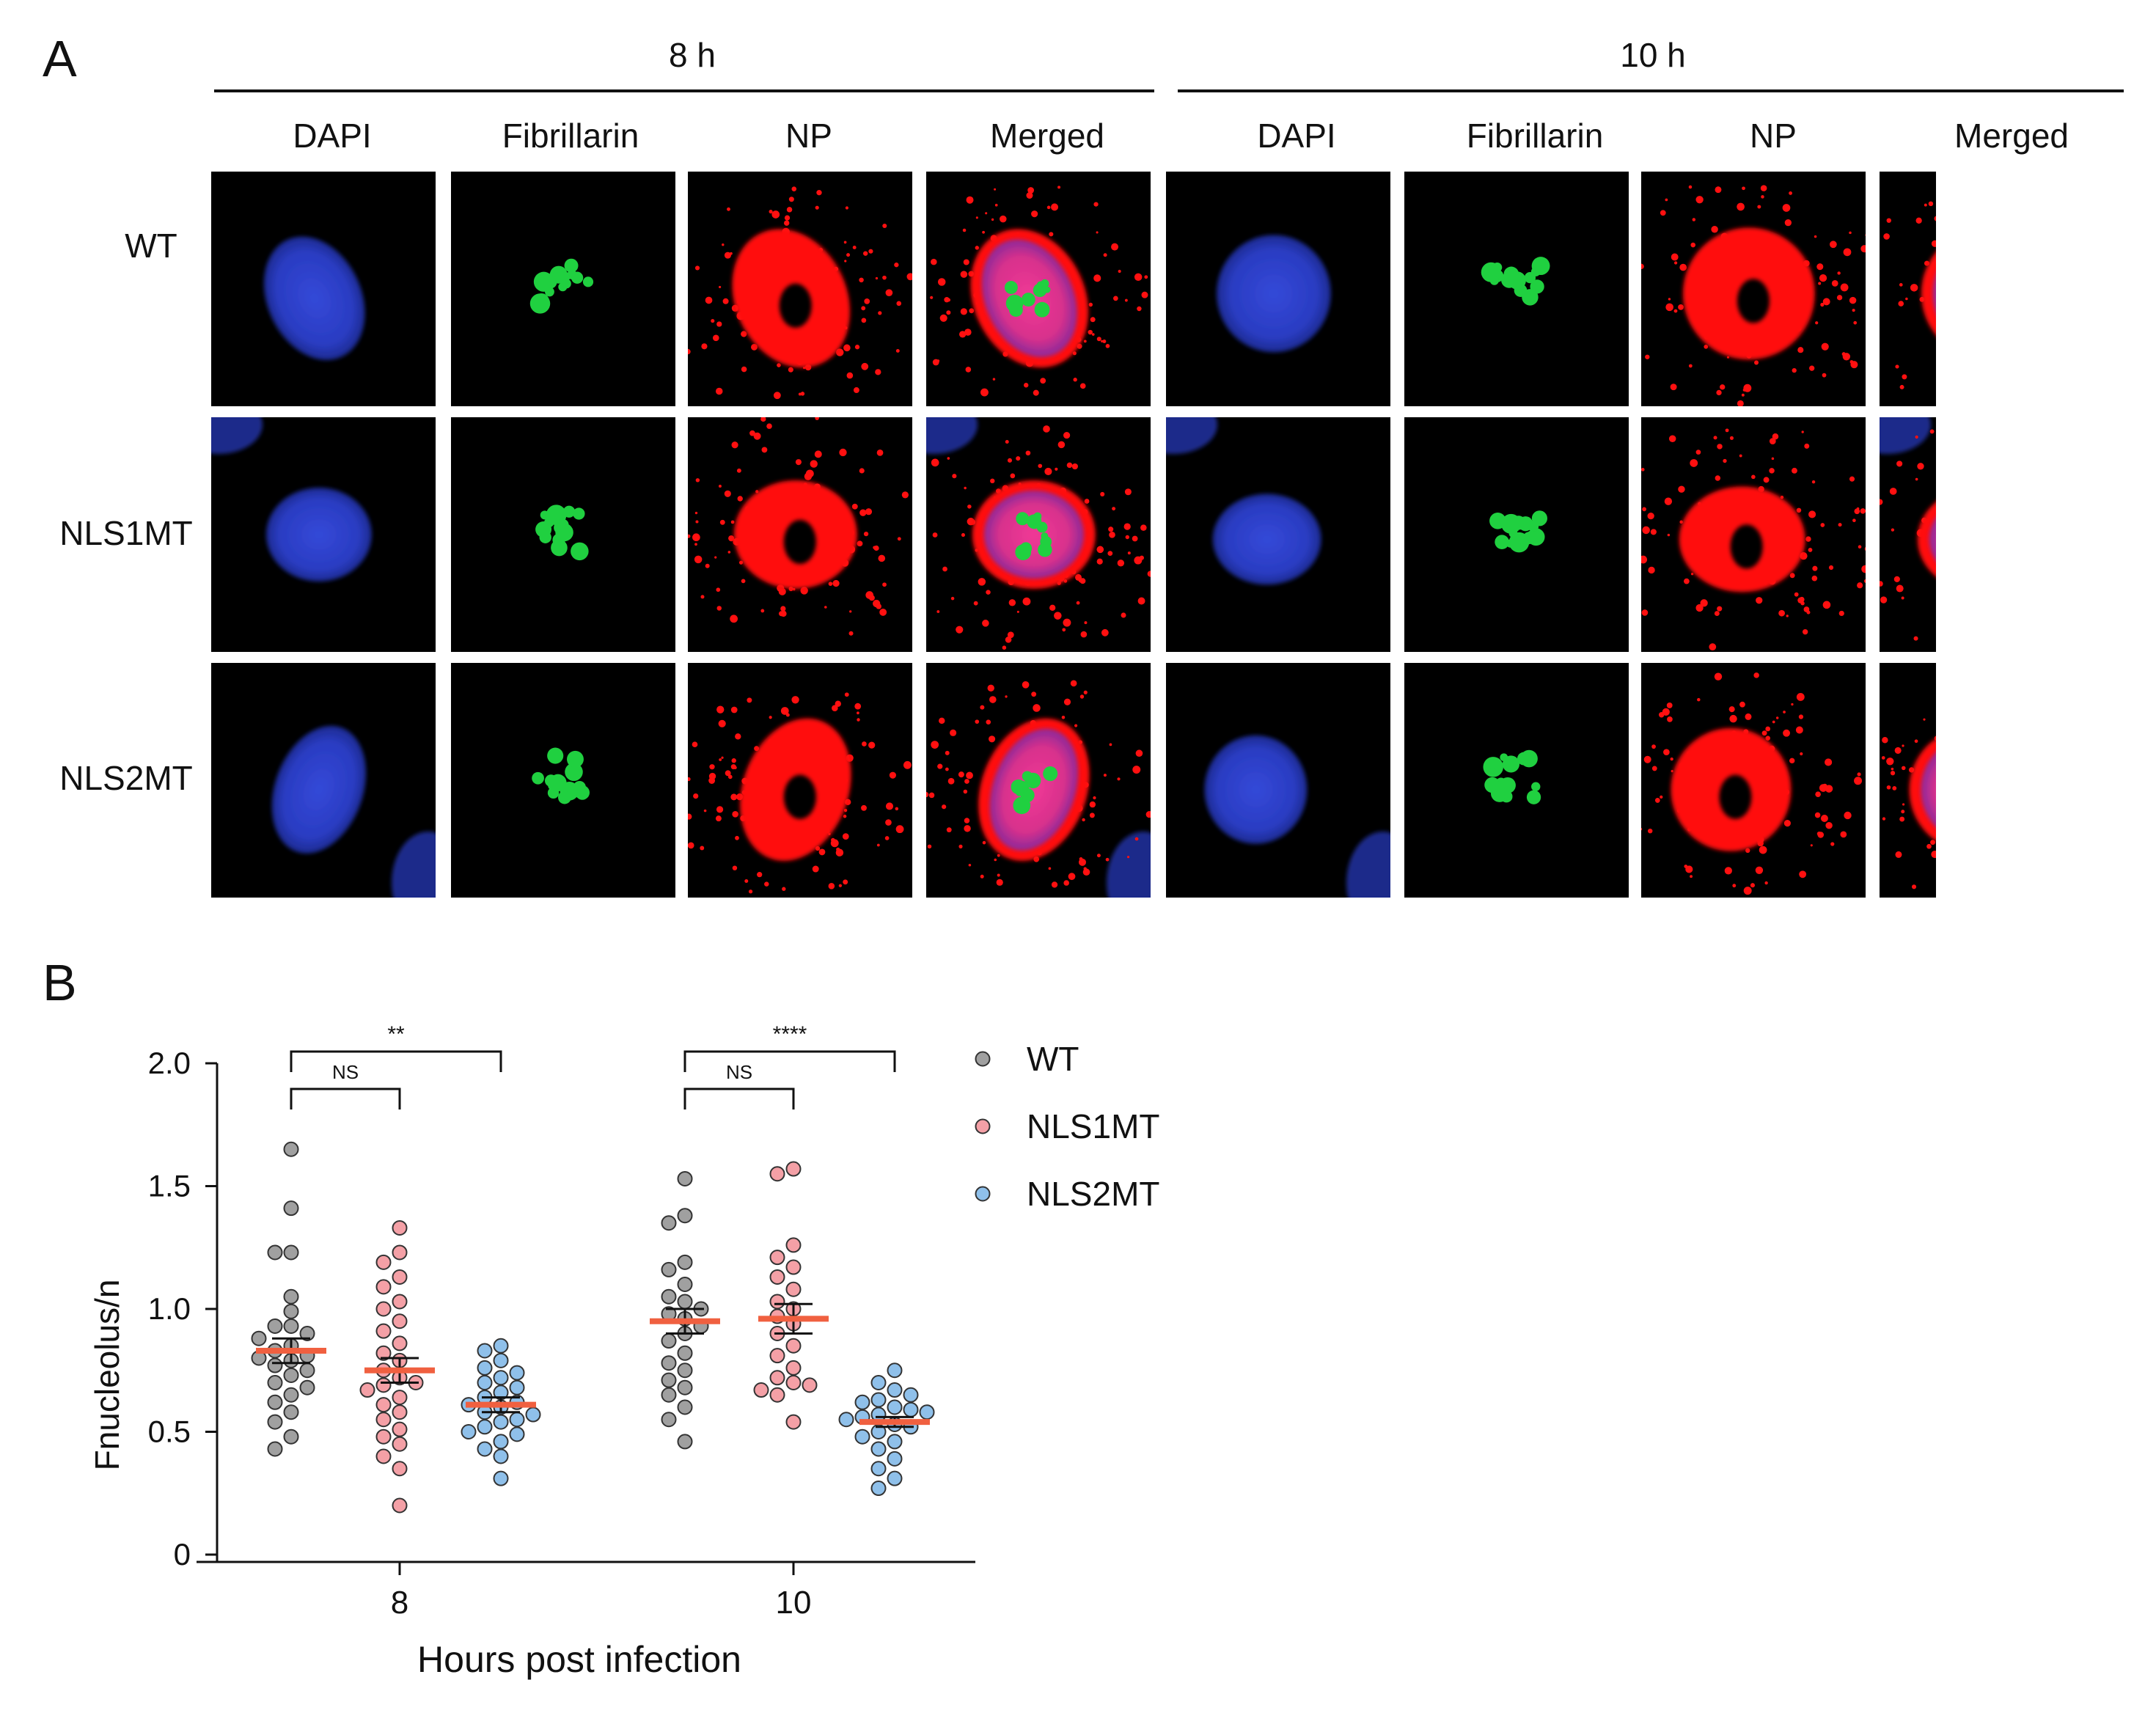  What do you see at coordinates (126, 533) in the screenshot?
I see `row-header-nls1mt: NLS1MT` at bounding box center [126, 533].